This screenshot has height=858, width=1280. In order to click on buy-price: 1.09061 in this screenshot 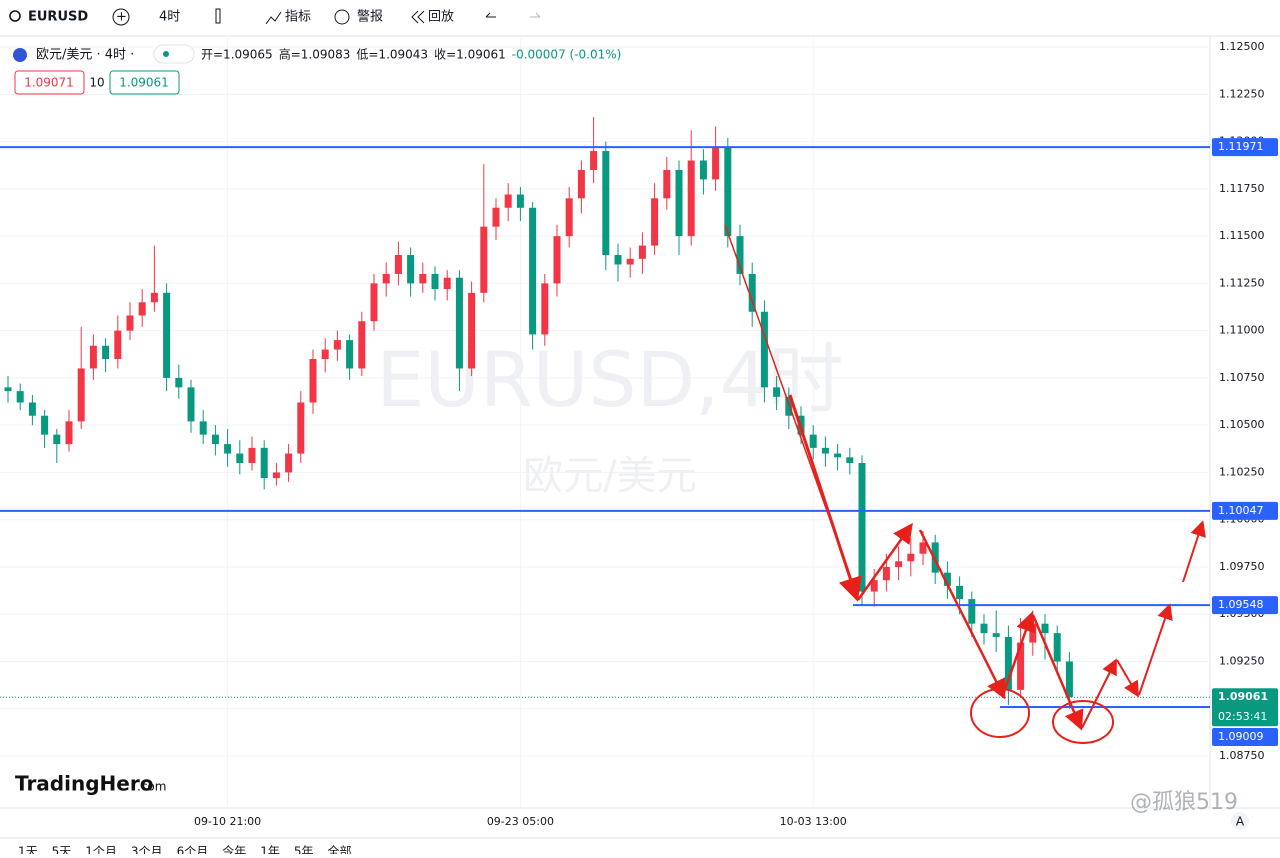, I will do `click(144, 83)`.